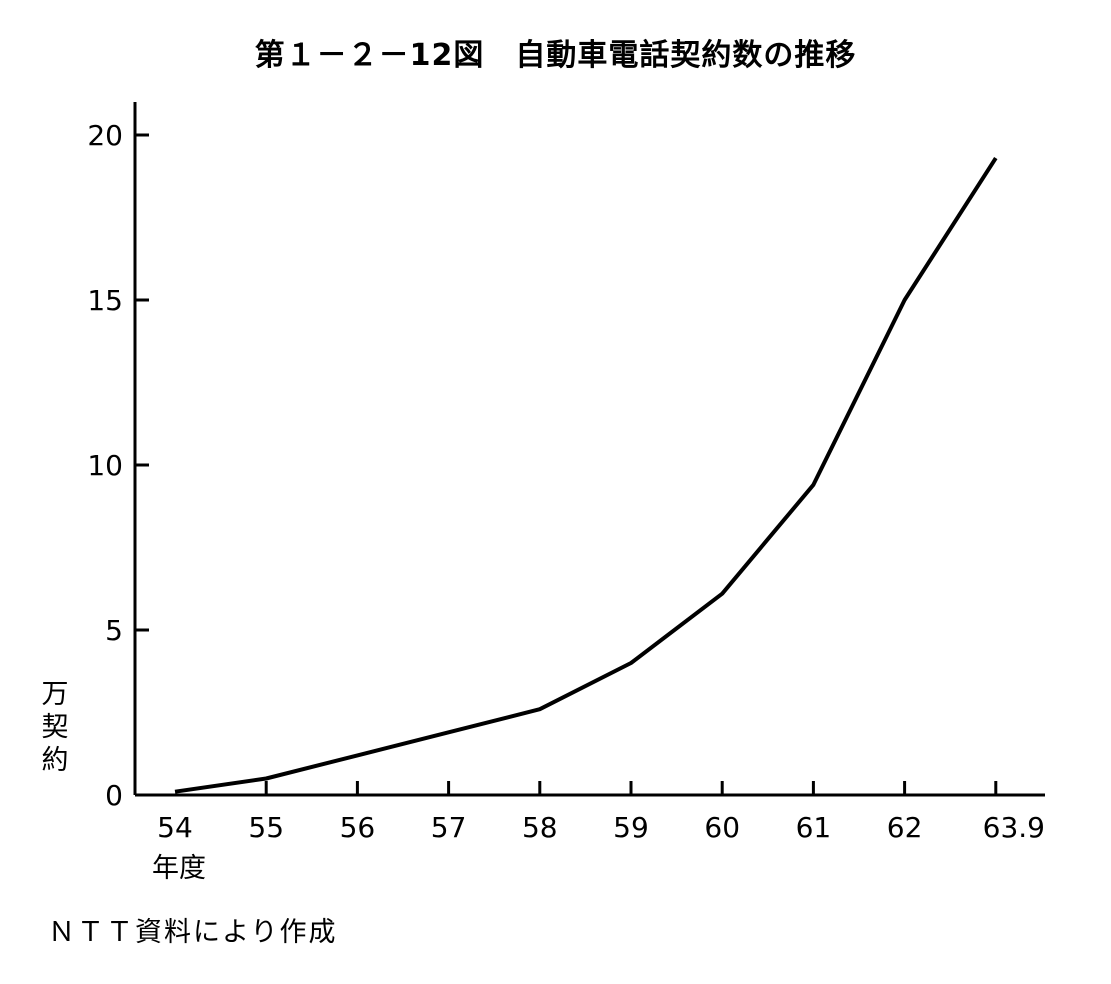  I want to click on x-tick-label: 59, so click(631, 827).